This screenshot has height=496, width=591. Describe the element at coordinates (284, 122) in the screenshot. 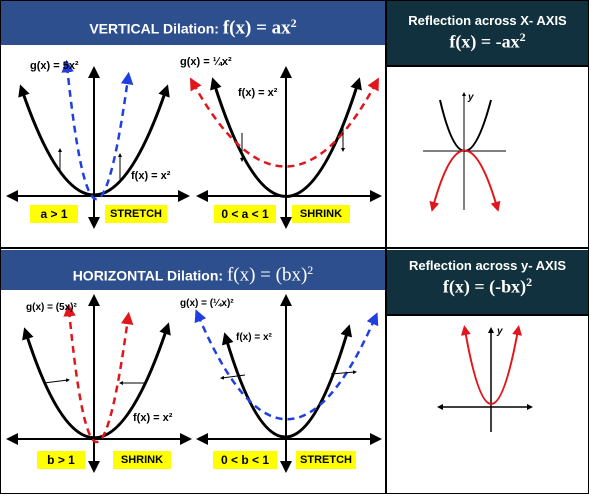

I see `shrunk-curve` at that location.